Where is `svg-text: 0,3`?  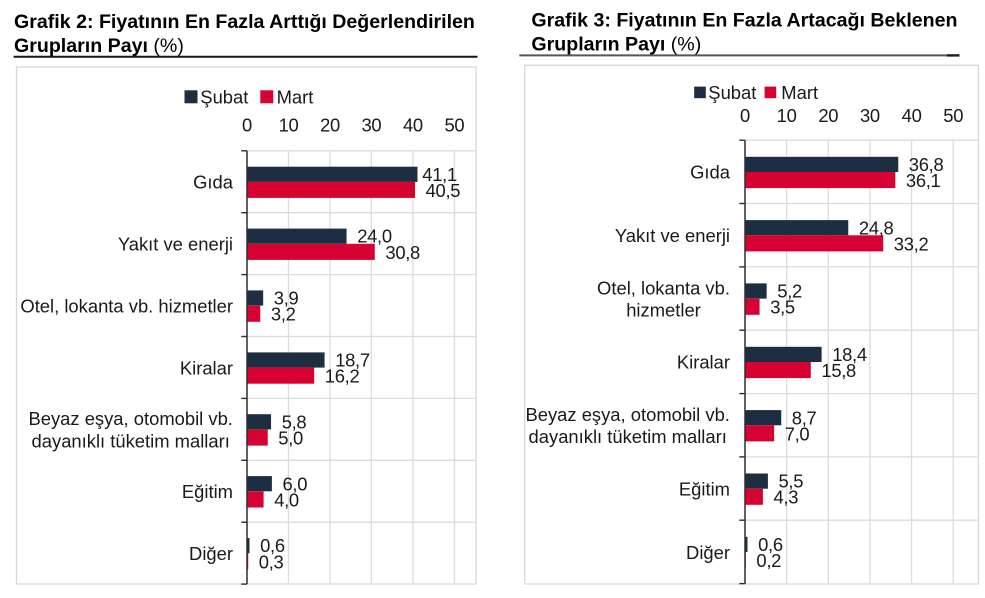
svg-text: 0,3 is located at coordinates (271, 561).